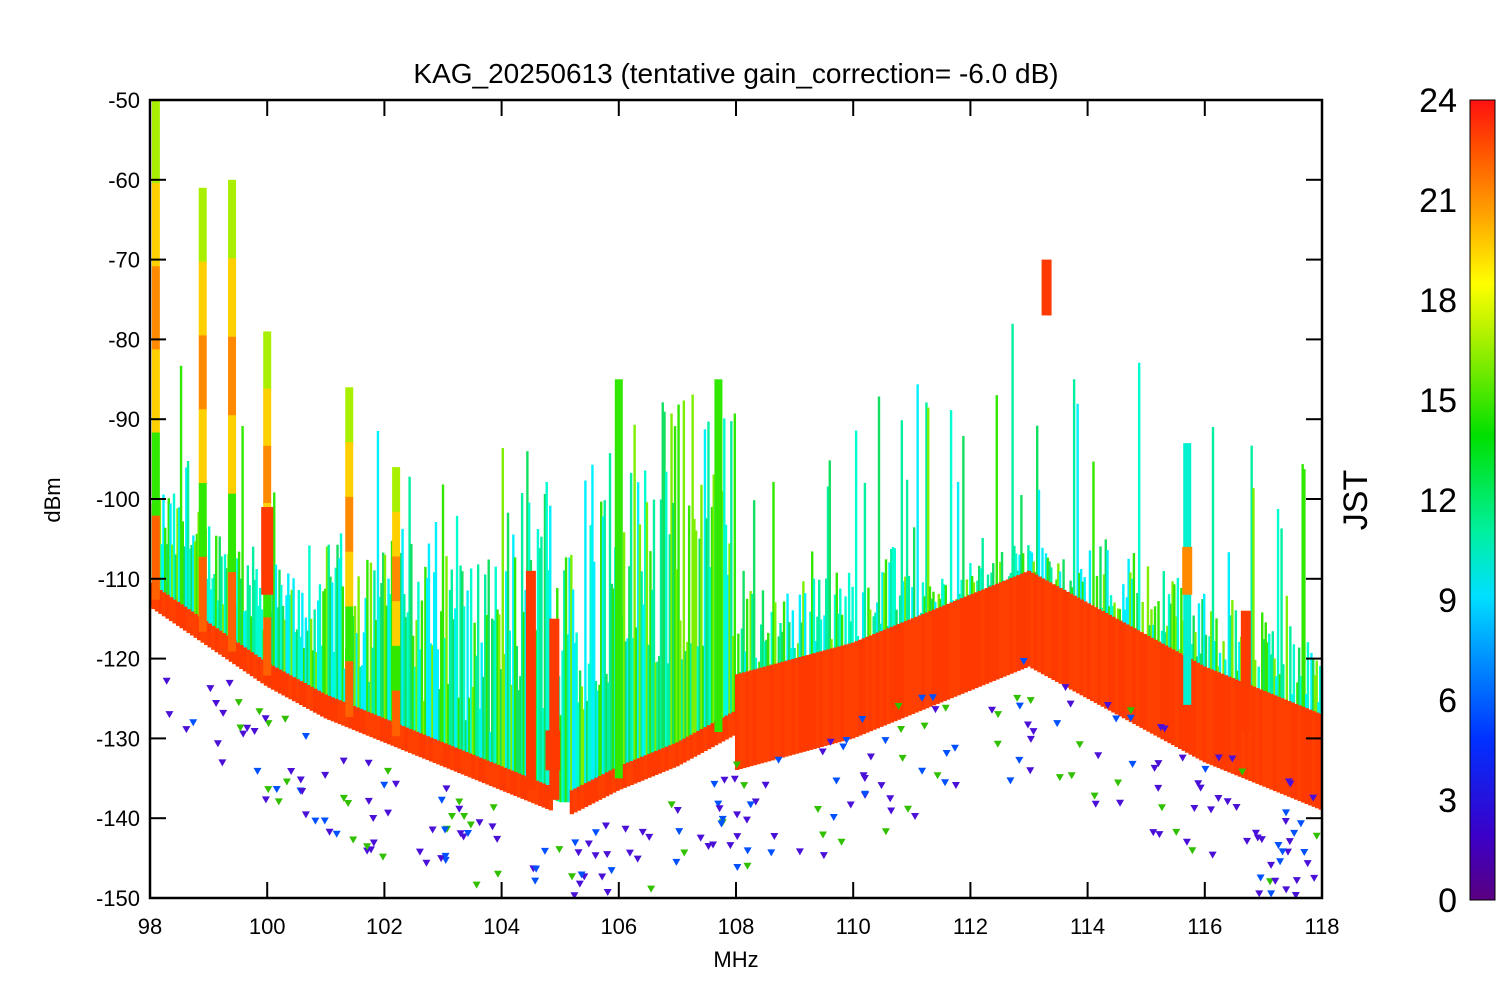 The height and width of the screenshot is (1000, 1500). I want to click on colorbar-tick-label: 21, so click(1438, 201).